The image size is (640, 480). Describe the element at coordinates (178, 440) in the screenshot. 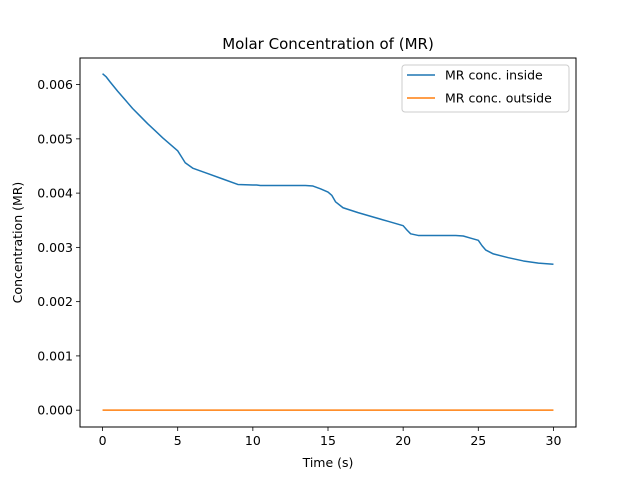

I see `x-tick-label: 5` at that location.